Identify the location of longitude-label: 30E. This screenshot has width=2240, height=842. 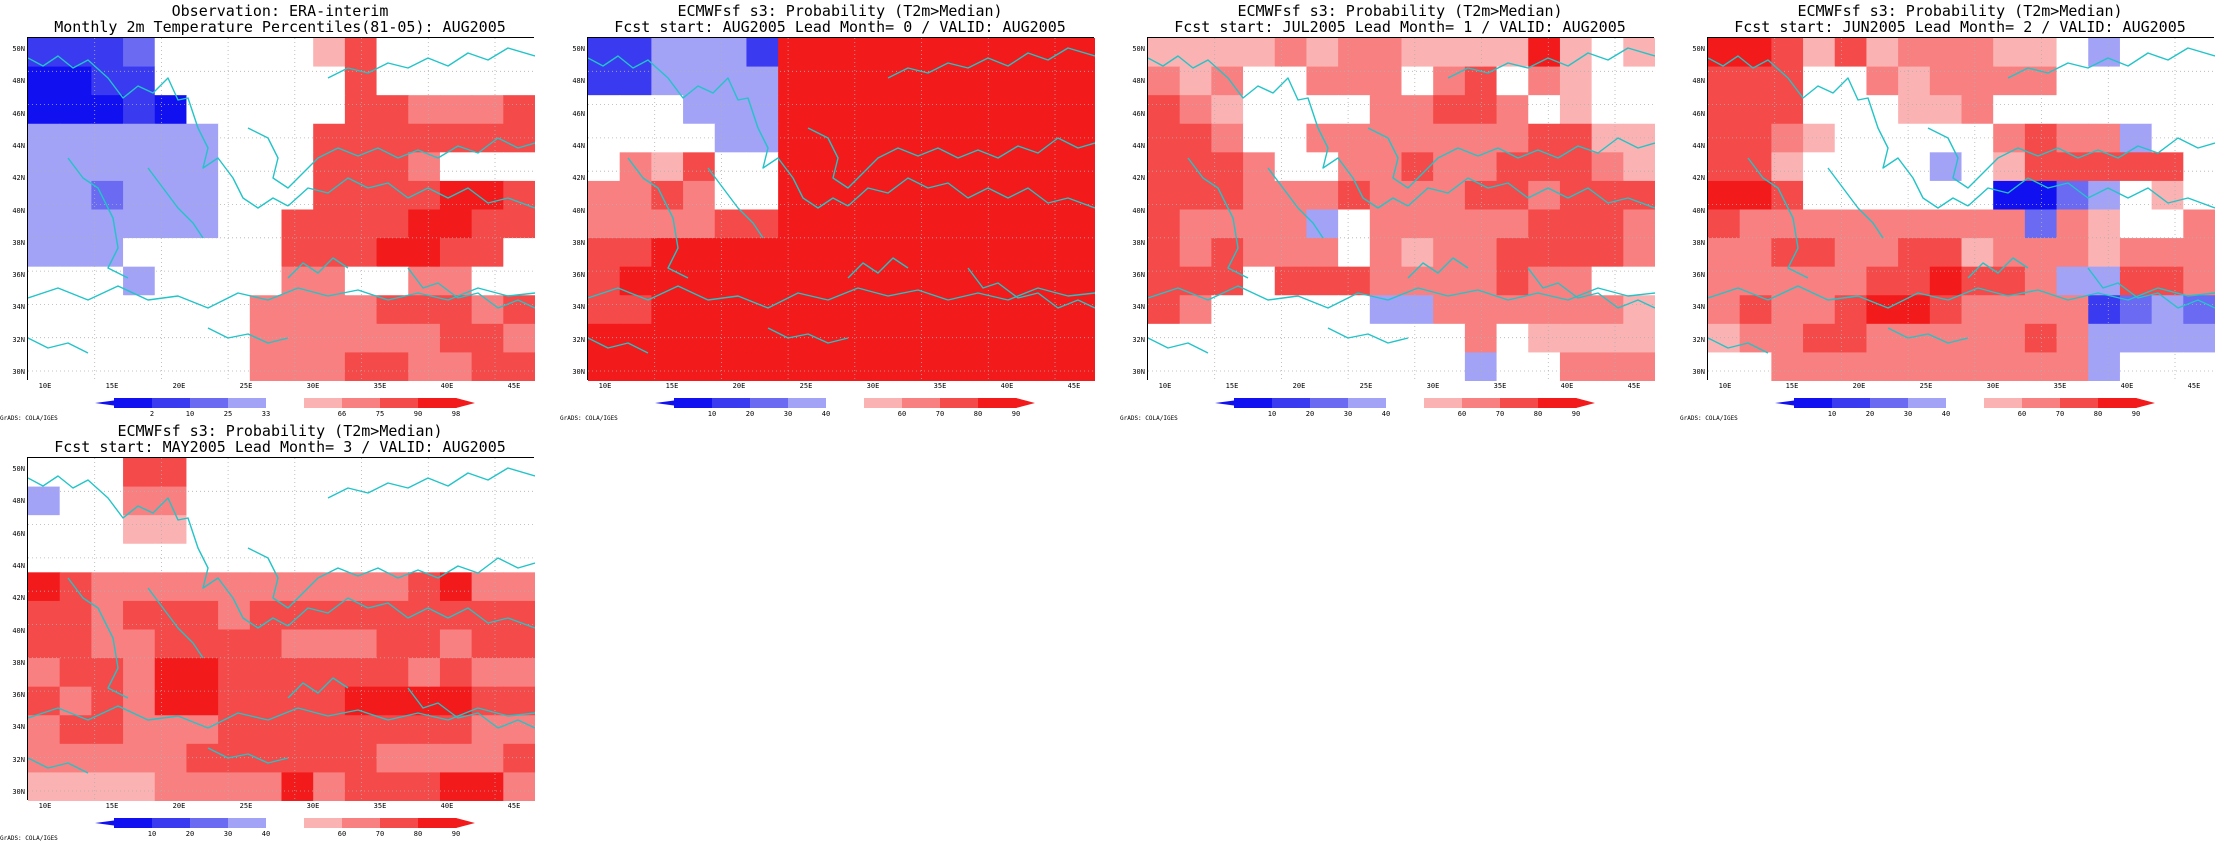
(313, 806).